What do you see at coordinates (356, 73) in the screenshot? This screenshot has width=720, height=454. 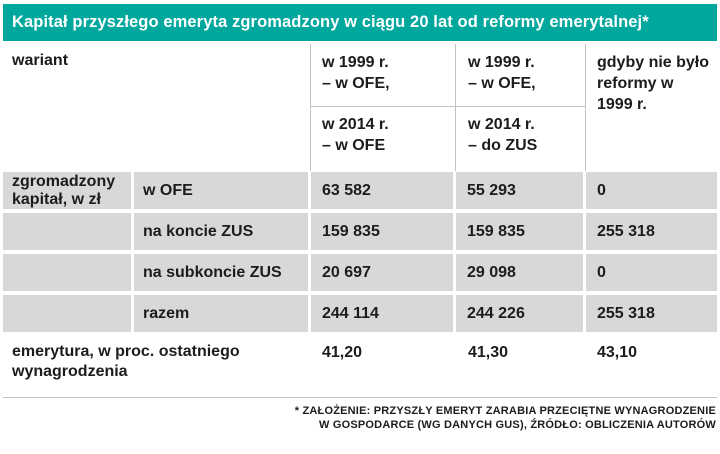 I see `col-header-a-top: w 1999 r. – w OFE,` at bounding box center [356, 73].